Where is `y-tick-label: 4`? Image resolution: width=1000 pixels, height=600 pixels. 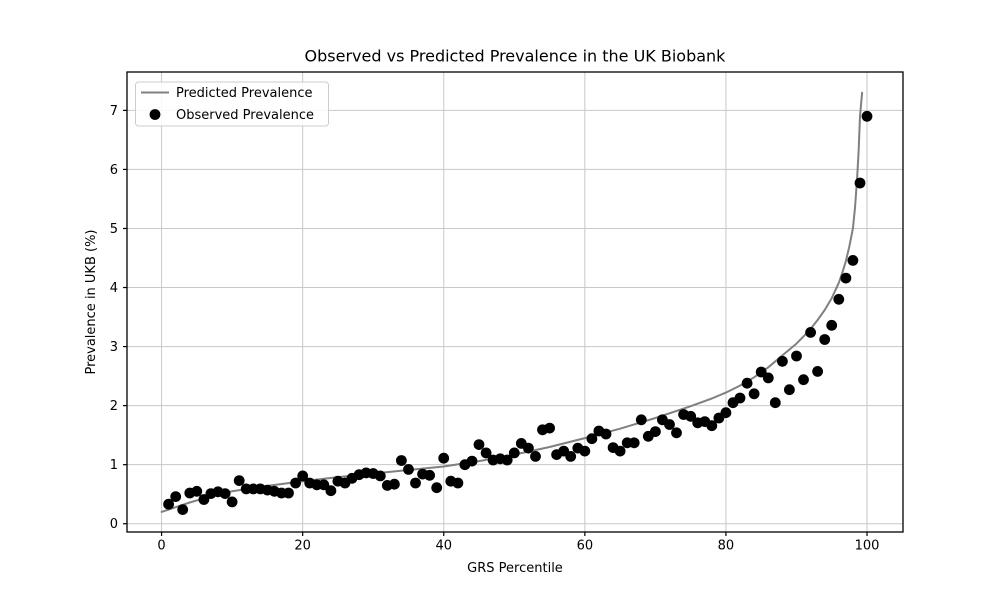 y-tick-label: 4 is located at coordinates (114, 288).